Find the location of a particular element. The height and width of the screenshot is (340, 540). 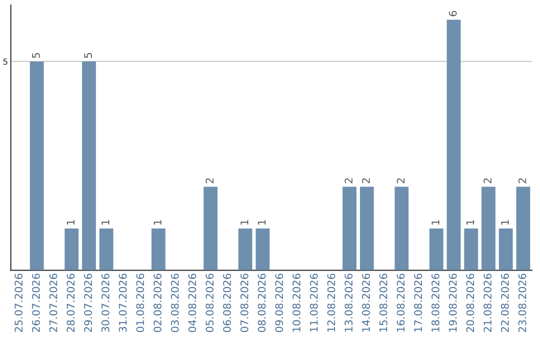

x-tick-label: 28.07.2026 is located at coordinates (70, 303).